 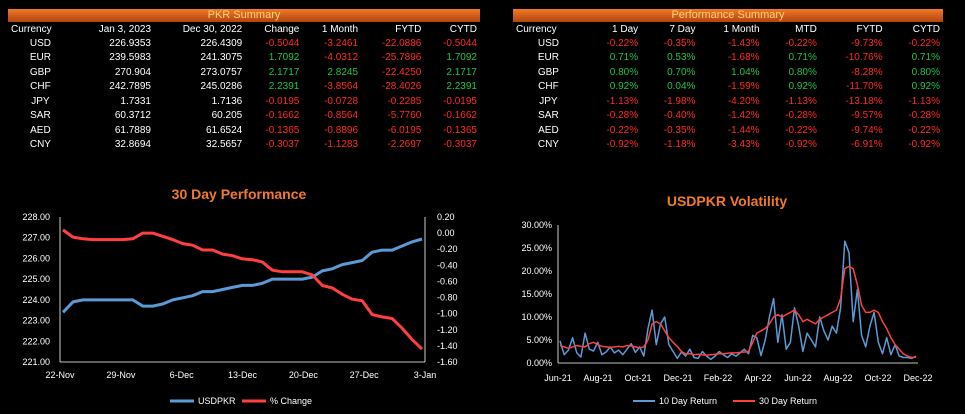 What do you see at coordinates (404, 101) in the screenshot?
I see `pkr-cell: -0.2285` at bounding box center [404, 101].